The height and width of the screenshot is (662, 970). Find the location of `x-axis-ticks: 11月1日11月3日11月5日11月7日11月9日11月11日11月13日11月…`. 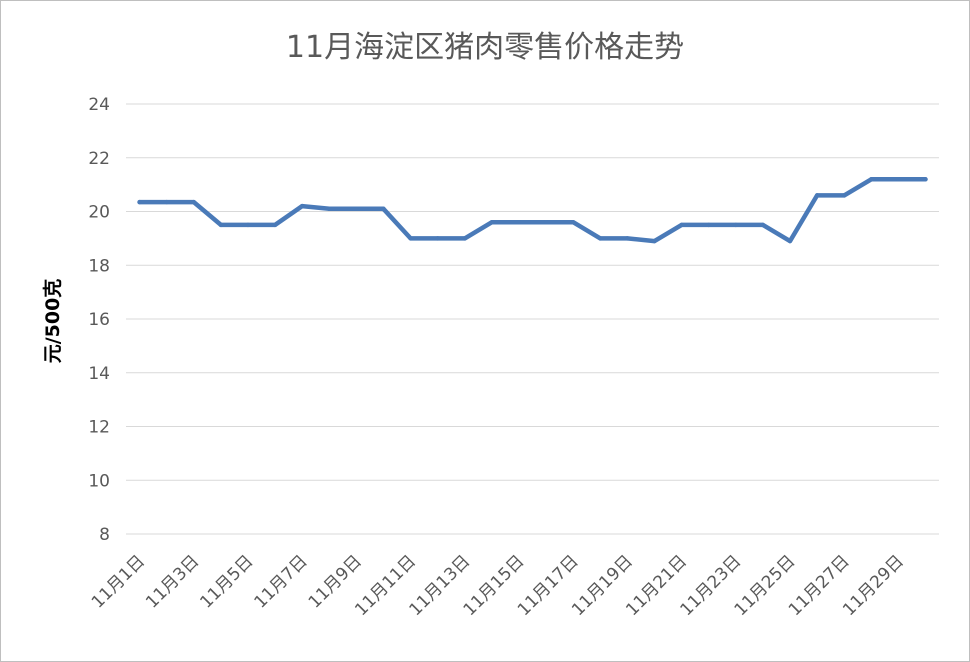

x-axis-ticks: 11月1日11月3日11月5日11月7日11月9日11月11日11月13日11月… is located at coordinates (498, 585).